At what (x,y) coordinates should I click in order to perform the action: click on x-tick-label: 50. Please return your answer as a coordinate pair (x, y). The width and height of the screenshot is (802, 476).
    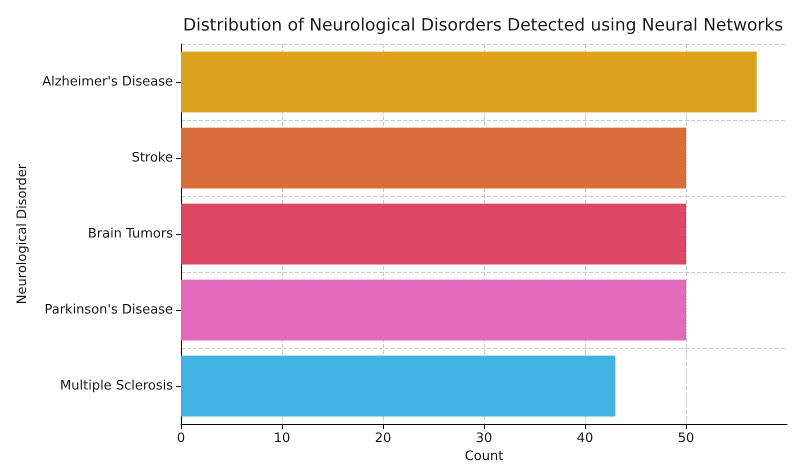
    Looking at the image, I should click on (686, 438).